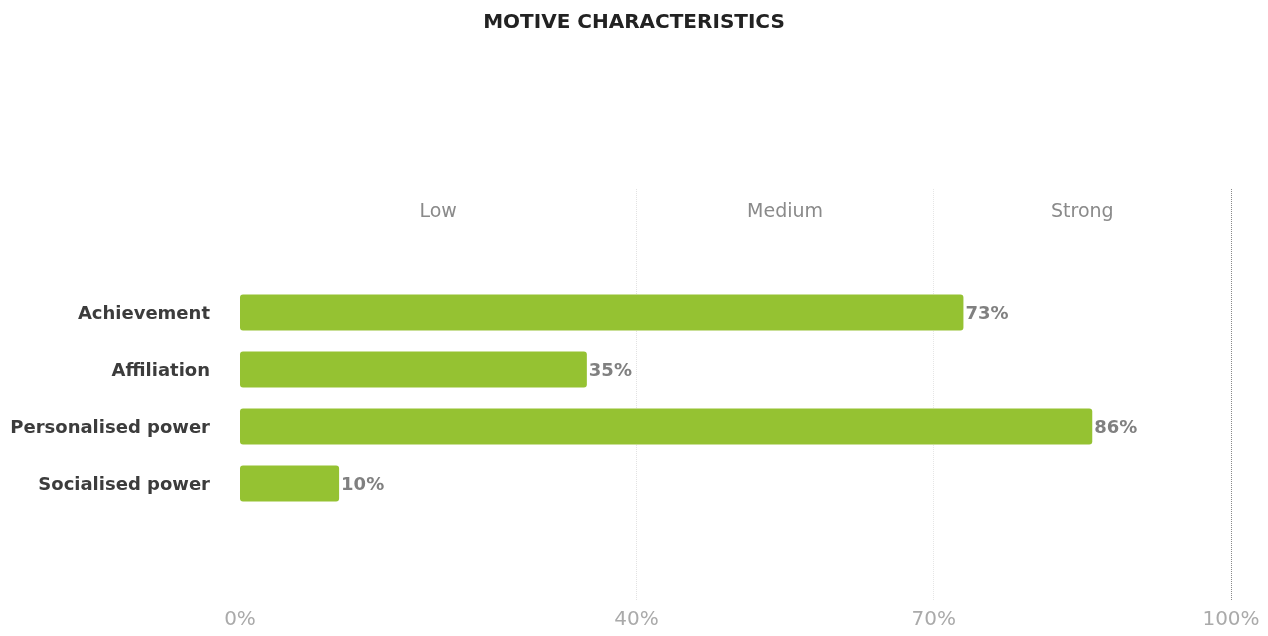  I want to click on x-tick-label: 100%, so click(1231, 618).